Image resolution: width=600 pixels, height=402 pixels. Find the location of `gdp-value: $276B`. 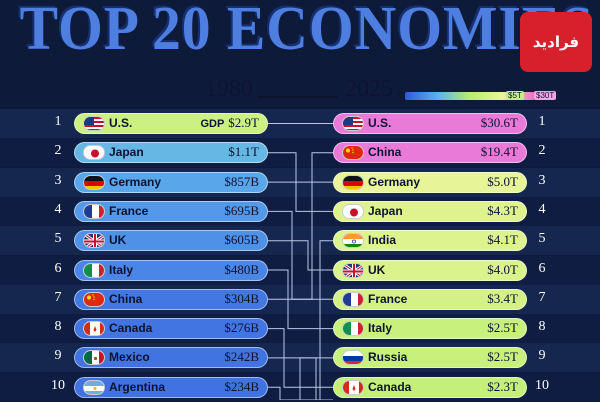

gdp-value: $276B is located at coordinates (241, 328).